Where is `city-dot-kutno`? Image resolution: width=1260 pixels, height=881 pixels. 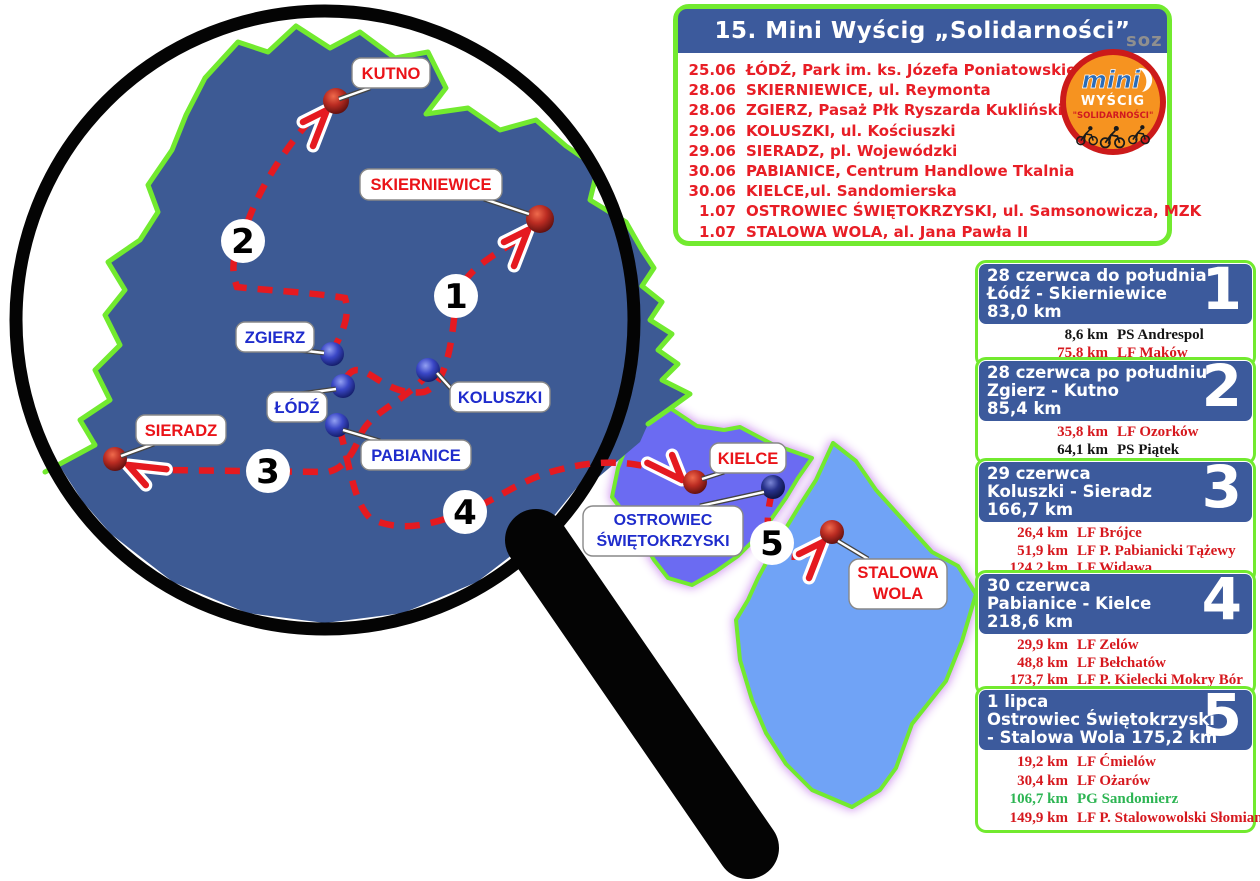 city-dot-kutno is located at coordinates (336, 101).